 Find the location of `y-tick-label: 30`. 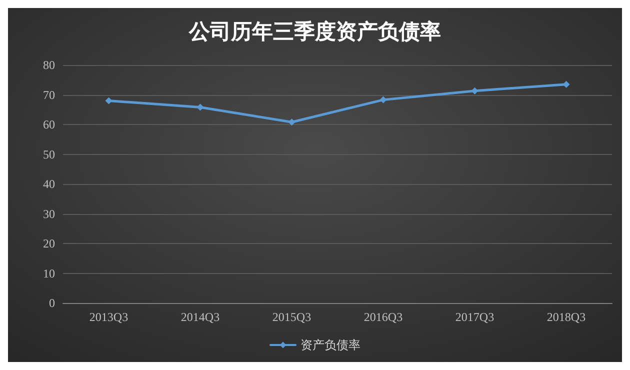

y-tick-label: 30 is located at coordinates (49, 213).